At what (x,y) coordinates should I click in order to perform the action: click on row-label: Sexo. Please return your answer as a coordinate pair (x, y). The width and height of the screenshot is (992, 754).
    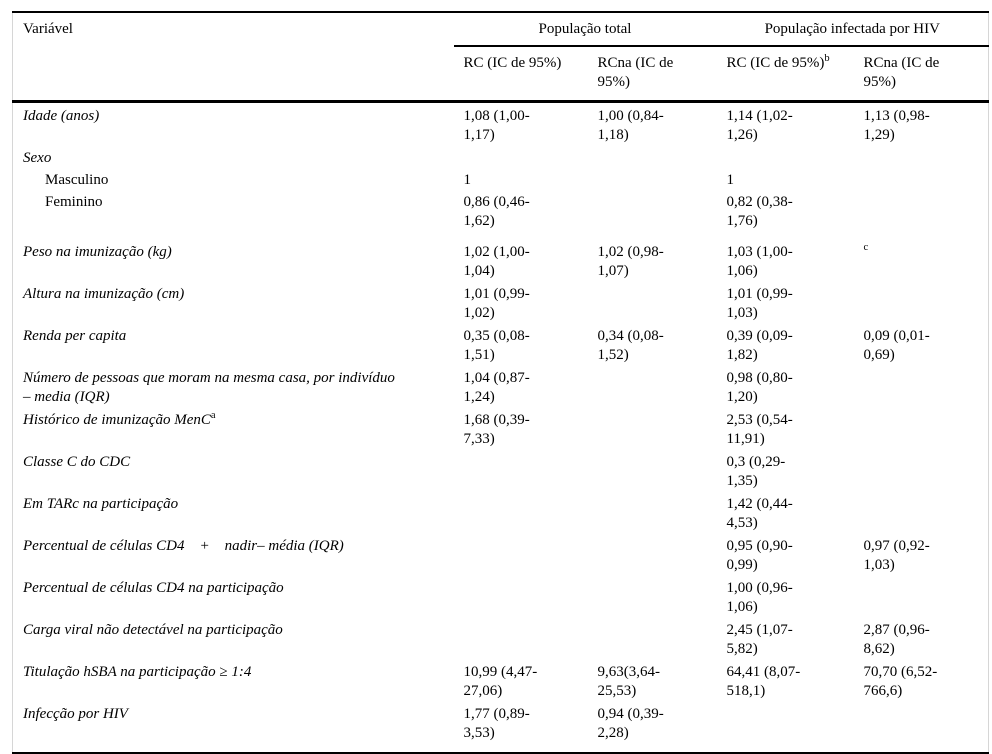
    Looking at the image, I should click on (37, 158).